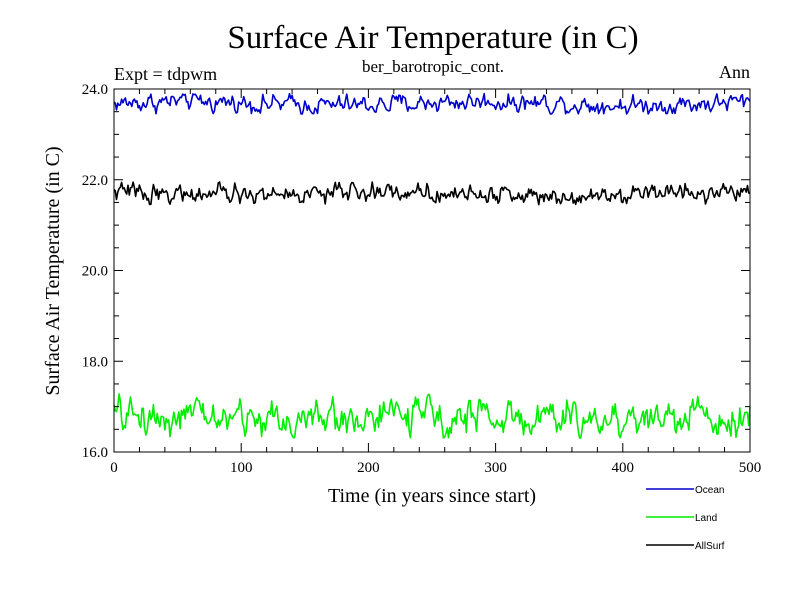  I want to click on y-tick-label: 24.0, so click(95, 90).